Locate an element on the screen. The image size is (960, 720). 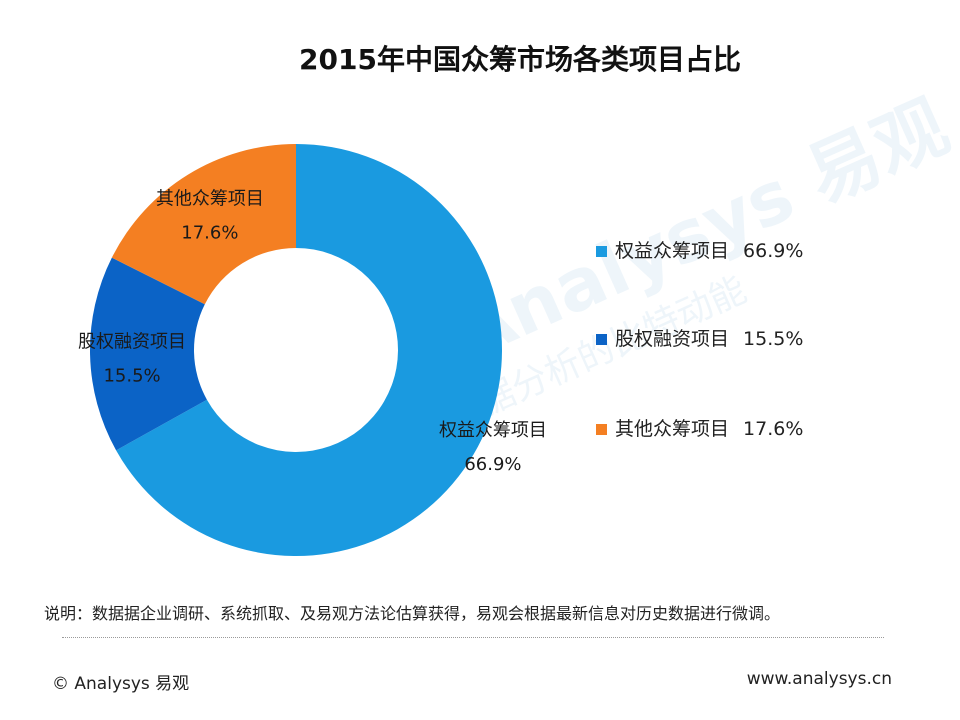
footer-website: www.analysys.cn is located at coordinates (819, 679).